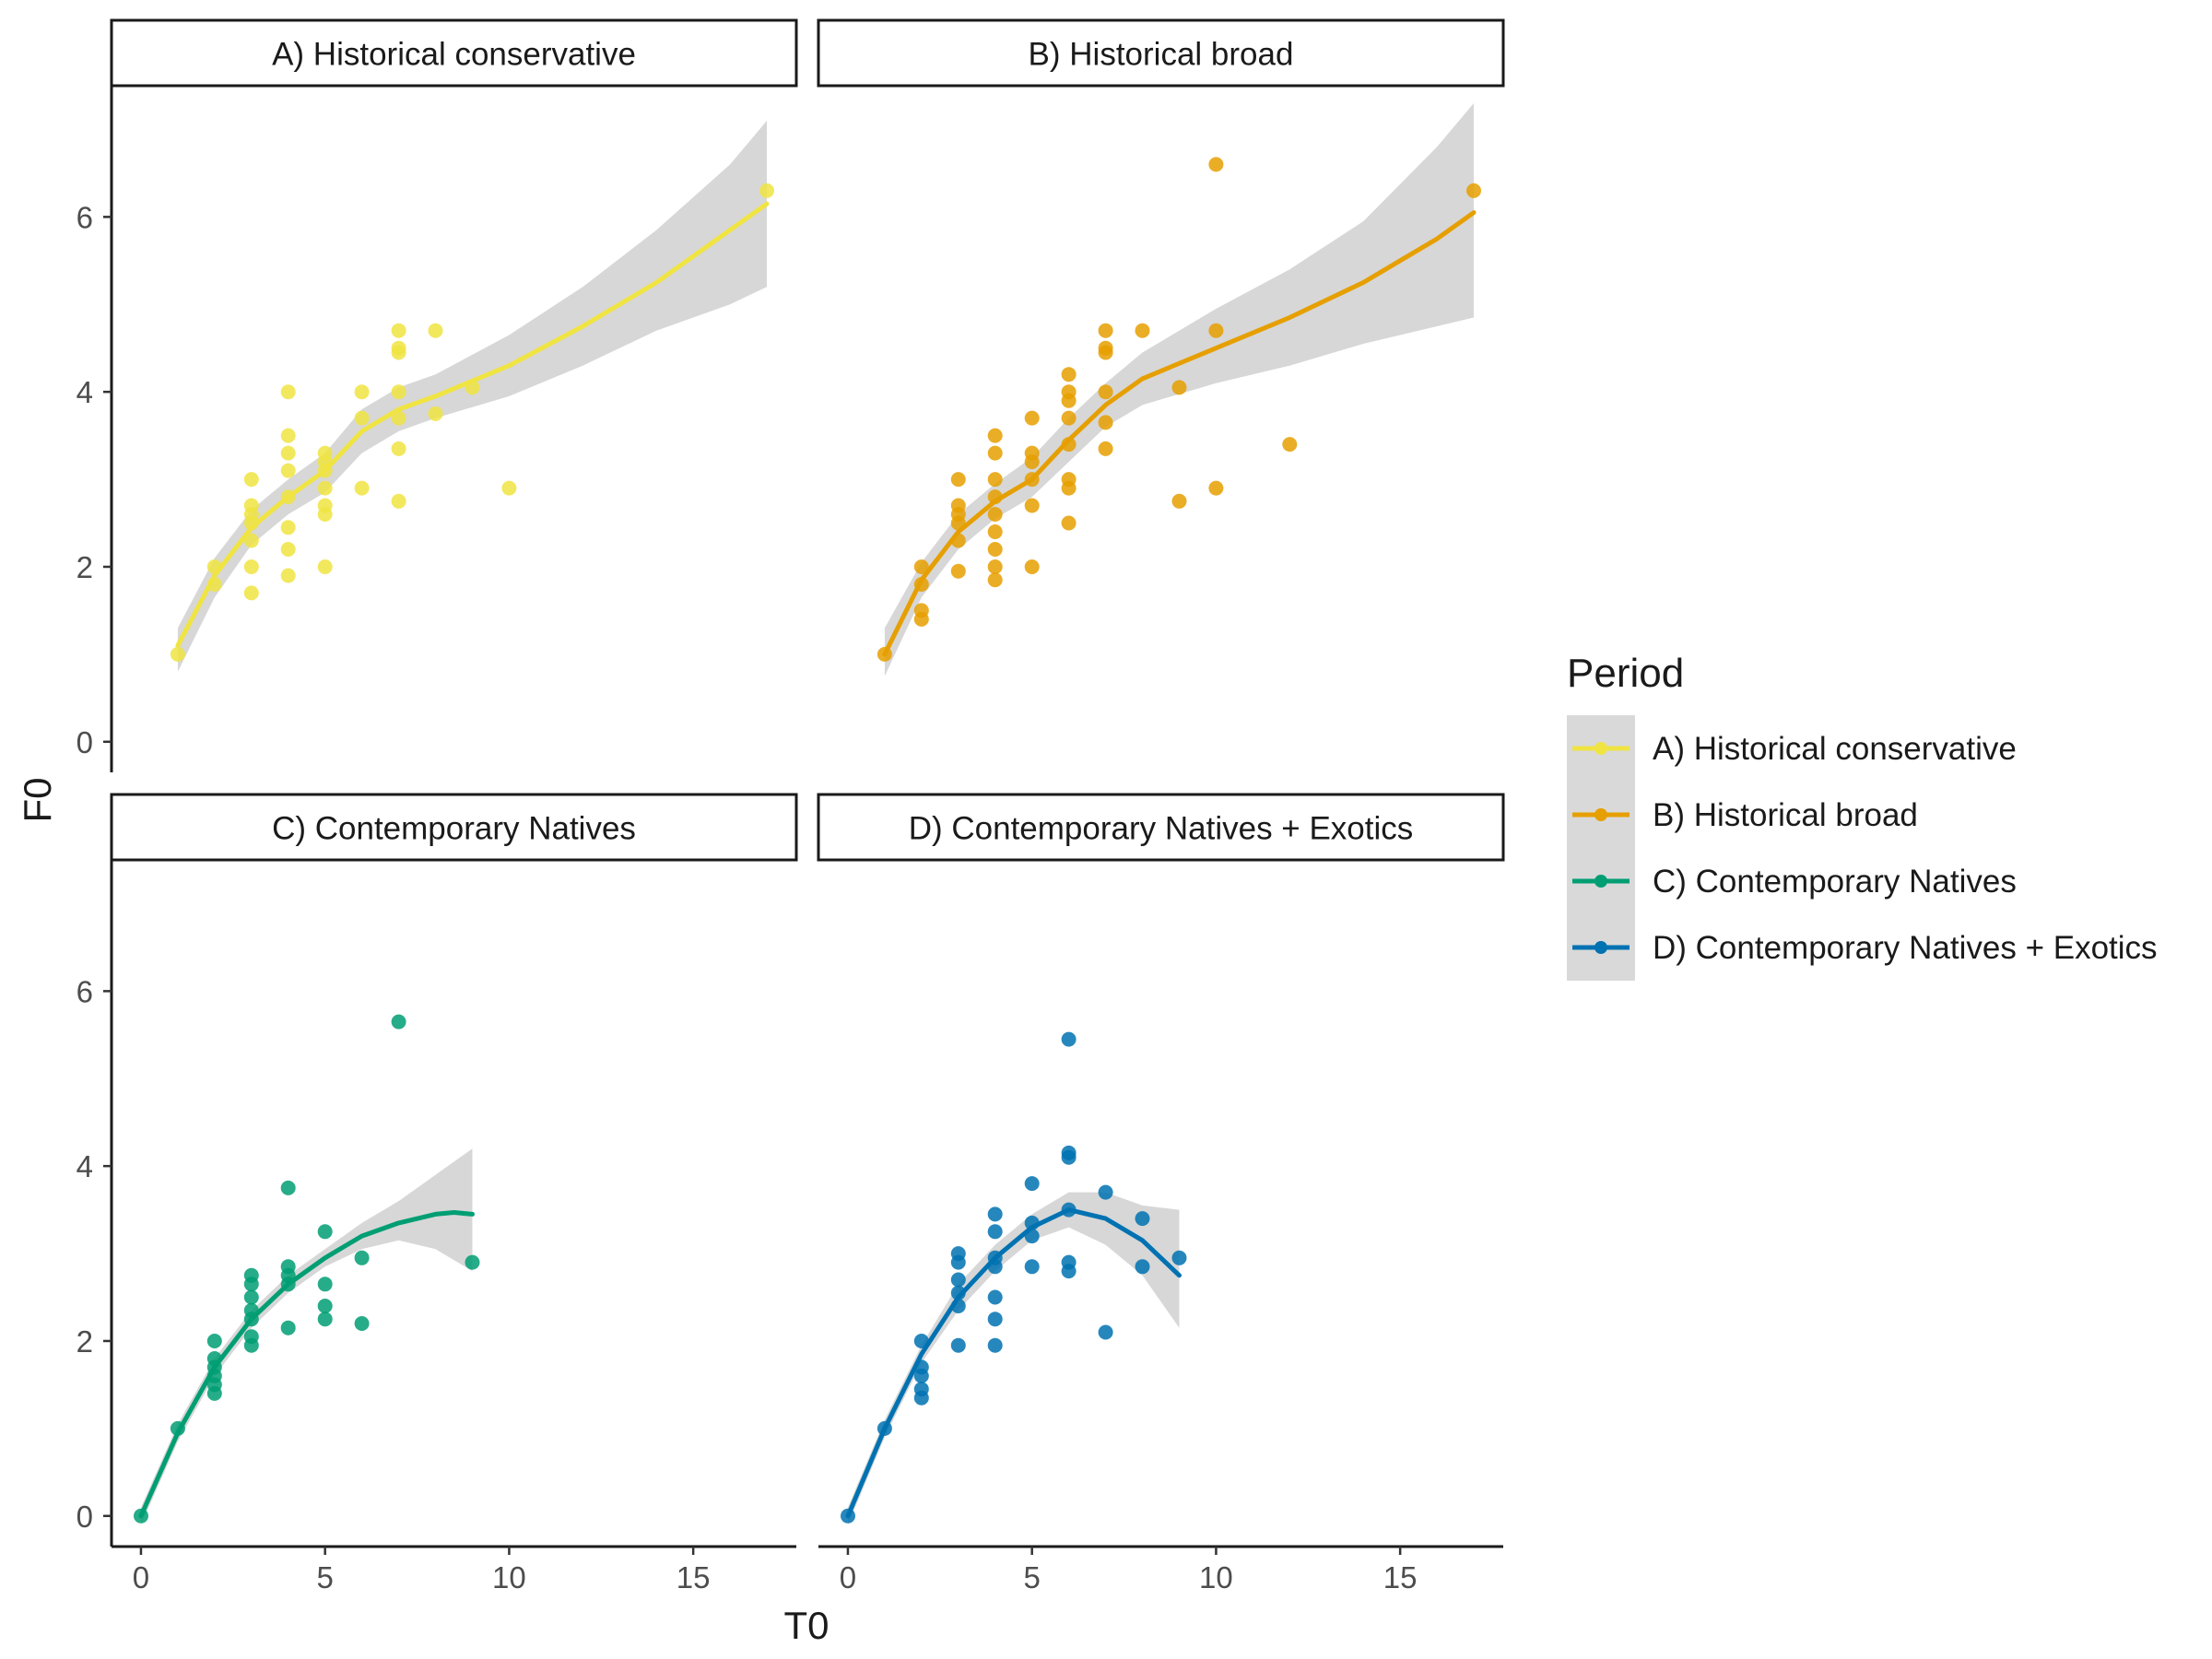 This screenshot has width=2212, height=1659. Describe the element at coordinates (454, 55) in the screenshot. I see `facet-strip-label: A) Historical conservative` at that location.